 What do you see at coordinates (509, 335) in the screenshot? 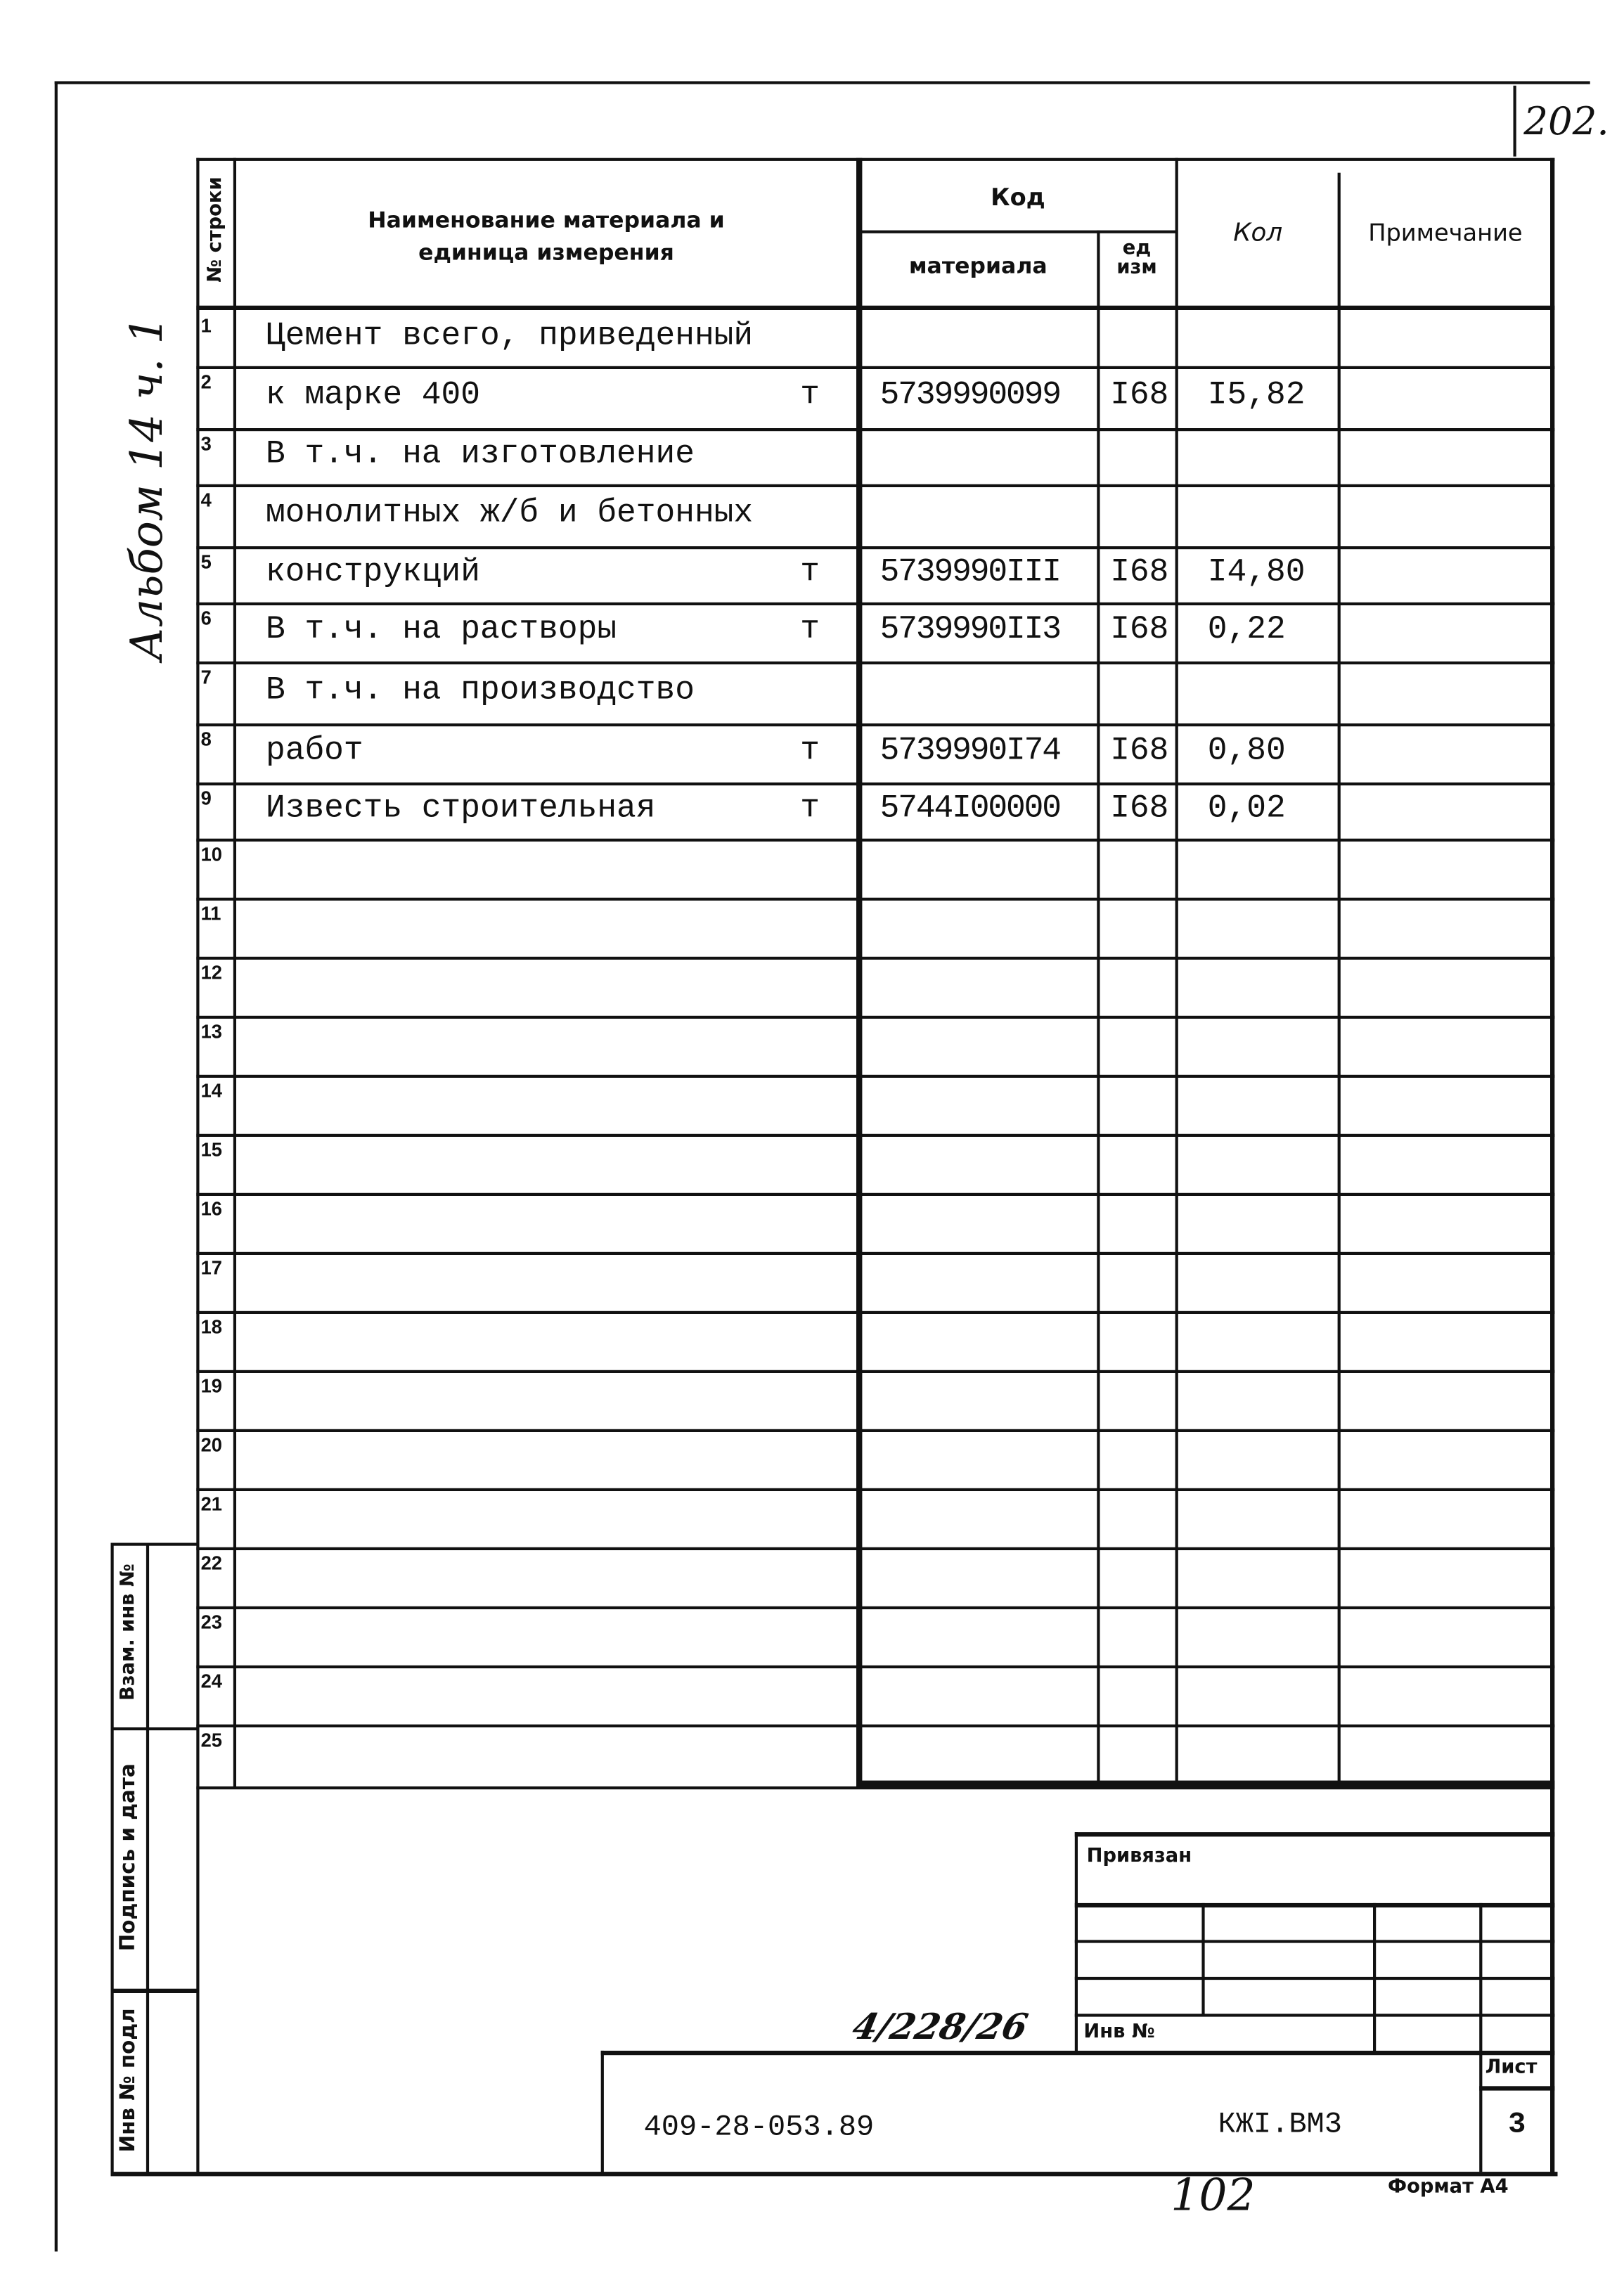
I see `material-name: Цемент всего, приведенный` at bounding box center [509, 335].